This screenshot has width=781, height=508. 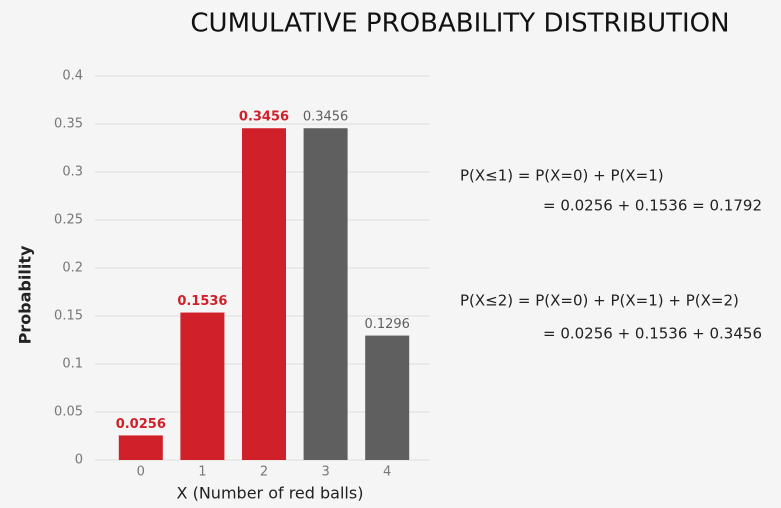 What do you see at coordinates (652, 206) in the screenshot?
I see `annotation: = 0.0256 + 0.1536 = 0.1792` at bounding box center [652, 206].